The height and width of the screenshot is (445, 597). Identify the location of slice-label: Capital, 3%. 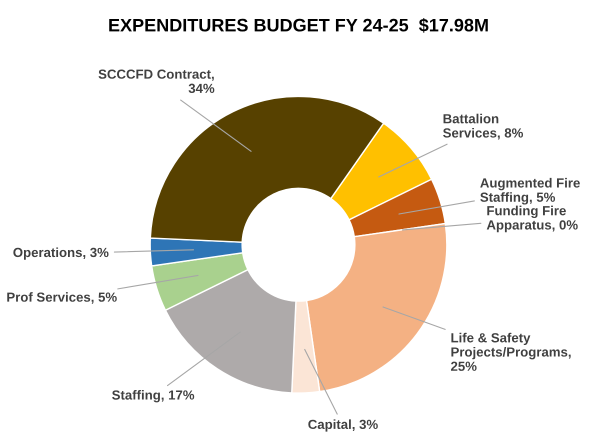
(343, 425).